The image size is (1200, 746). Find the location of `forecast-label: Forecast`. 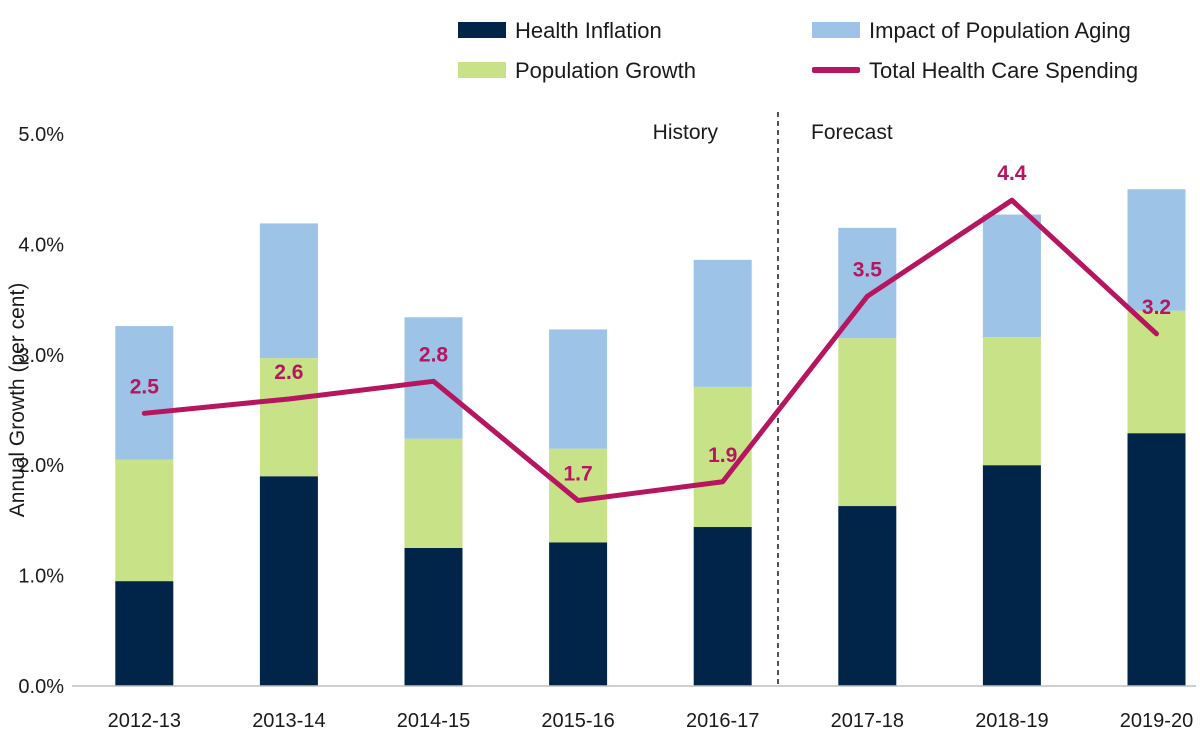

forecast-label: Forecast is located at coordinates (852, 132).